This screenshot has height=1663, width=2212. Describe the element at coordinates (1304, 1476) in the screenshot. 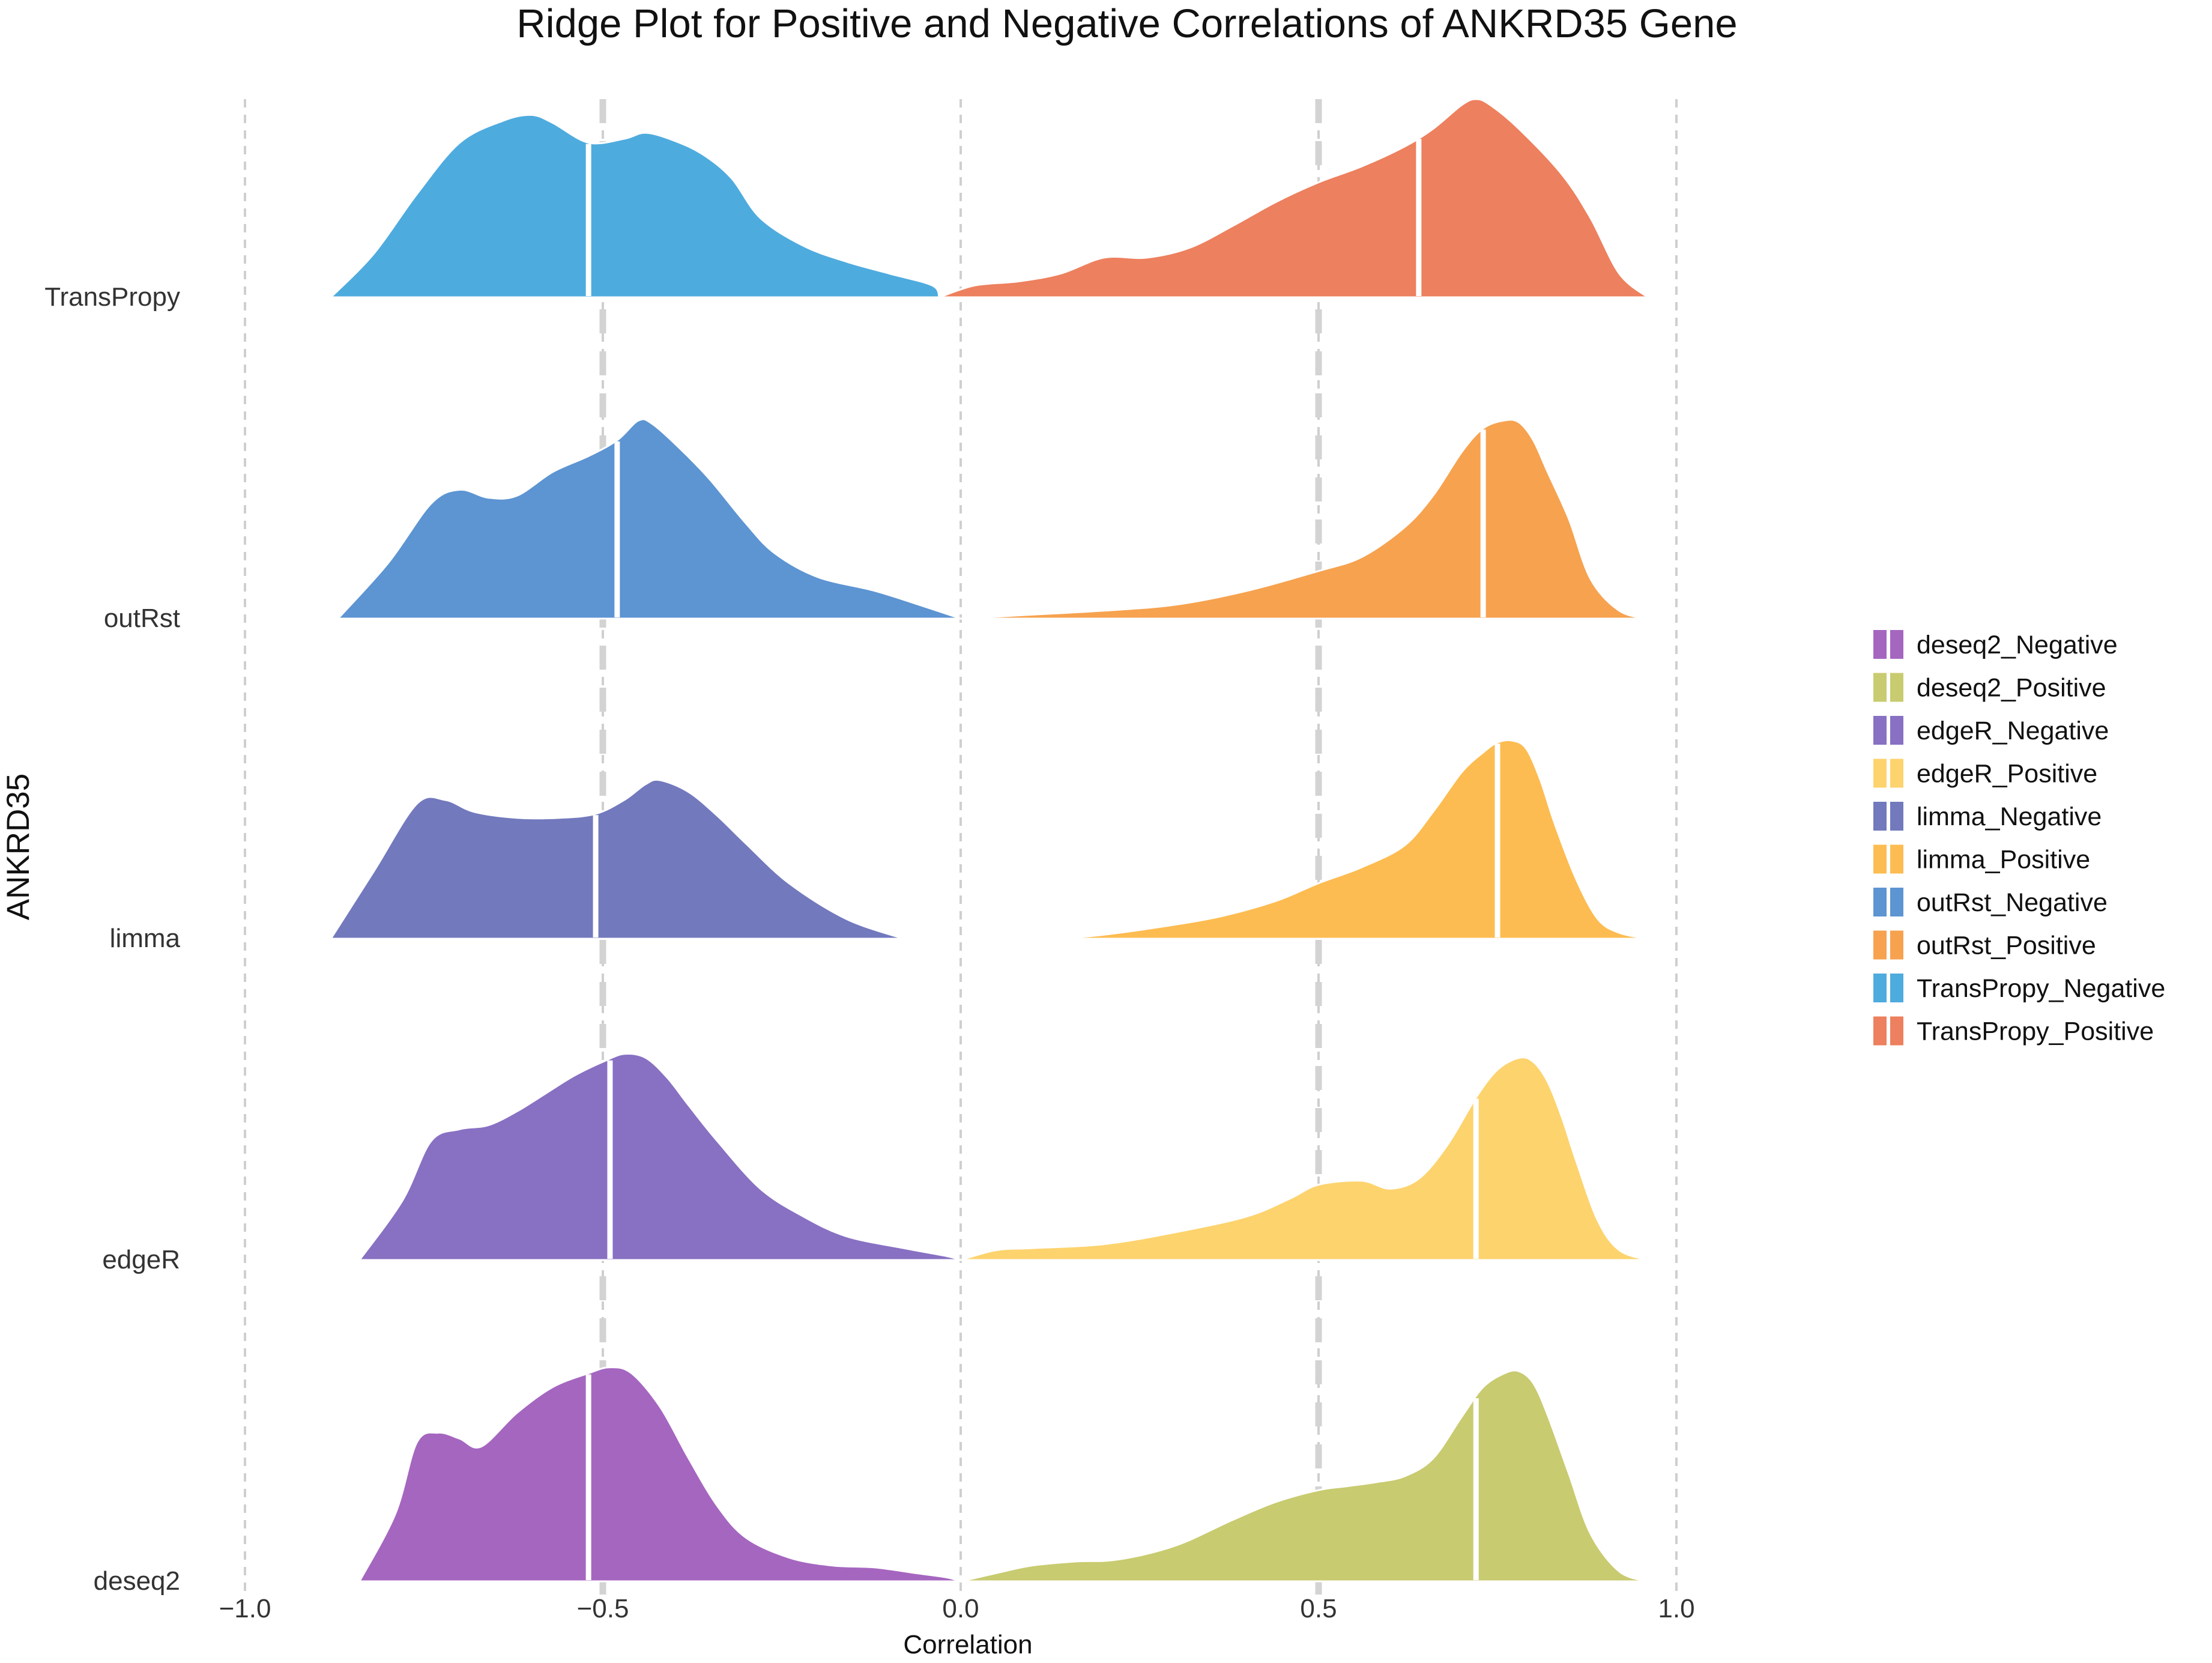

I see `ridge-deseq2-positive` at that location.